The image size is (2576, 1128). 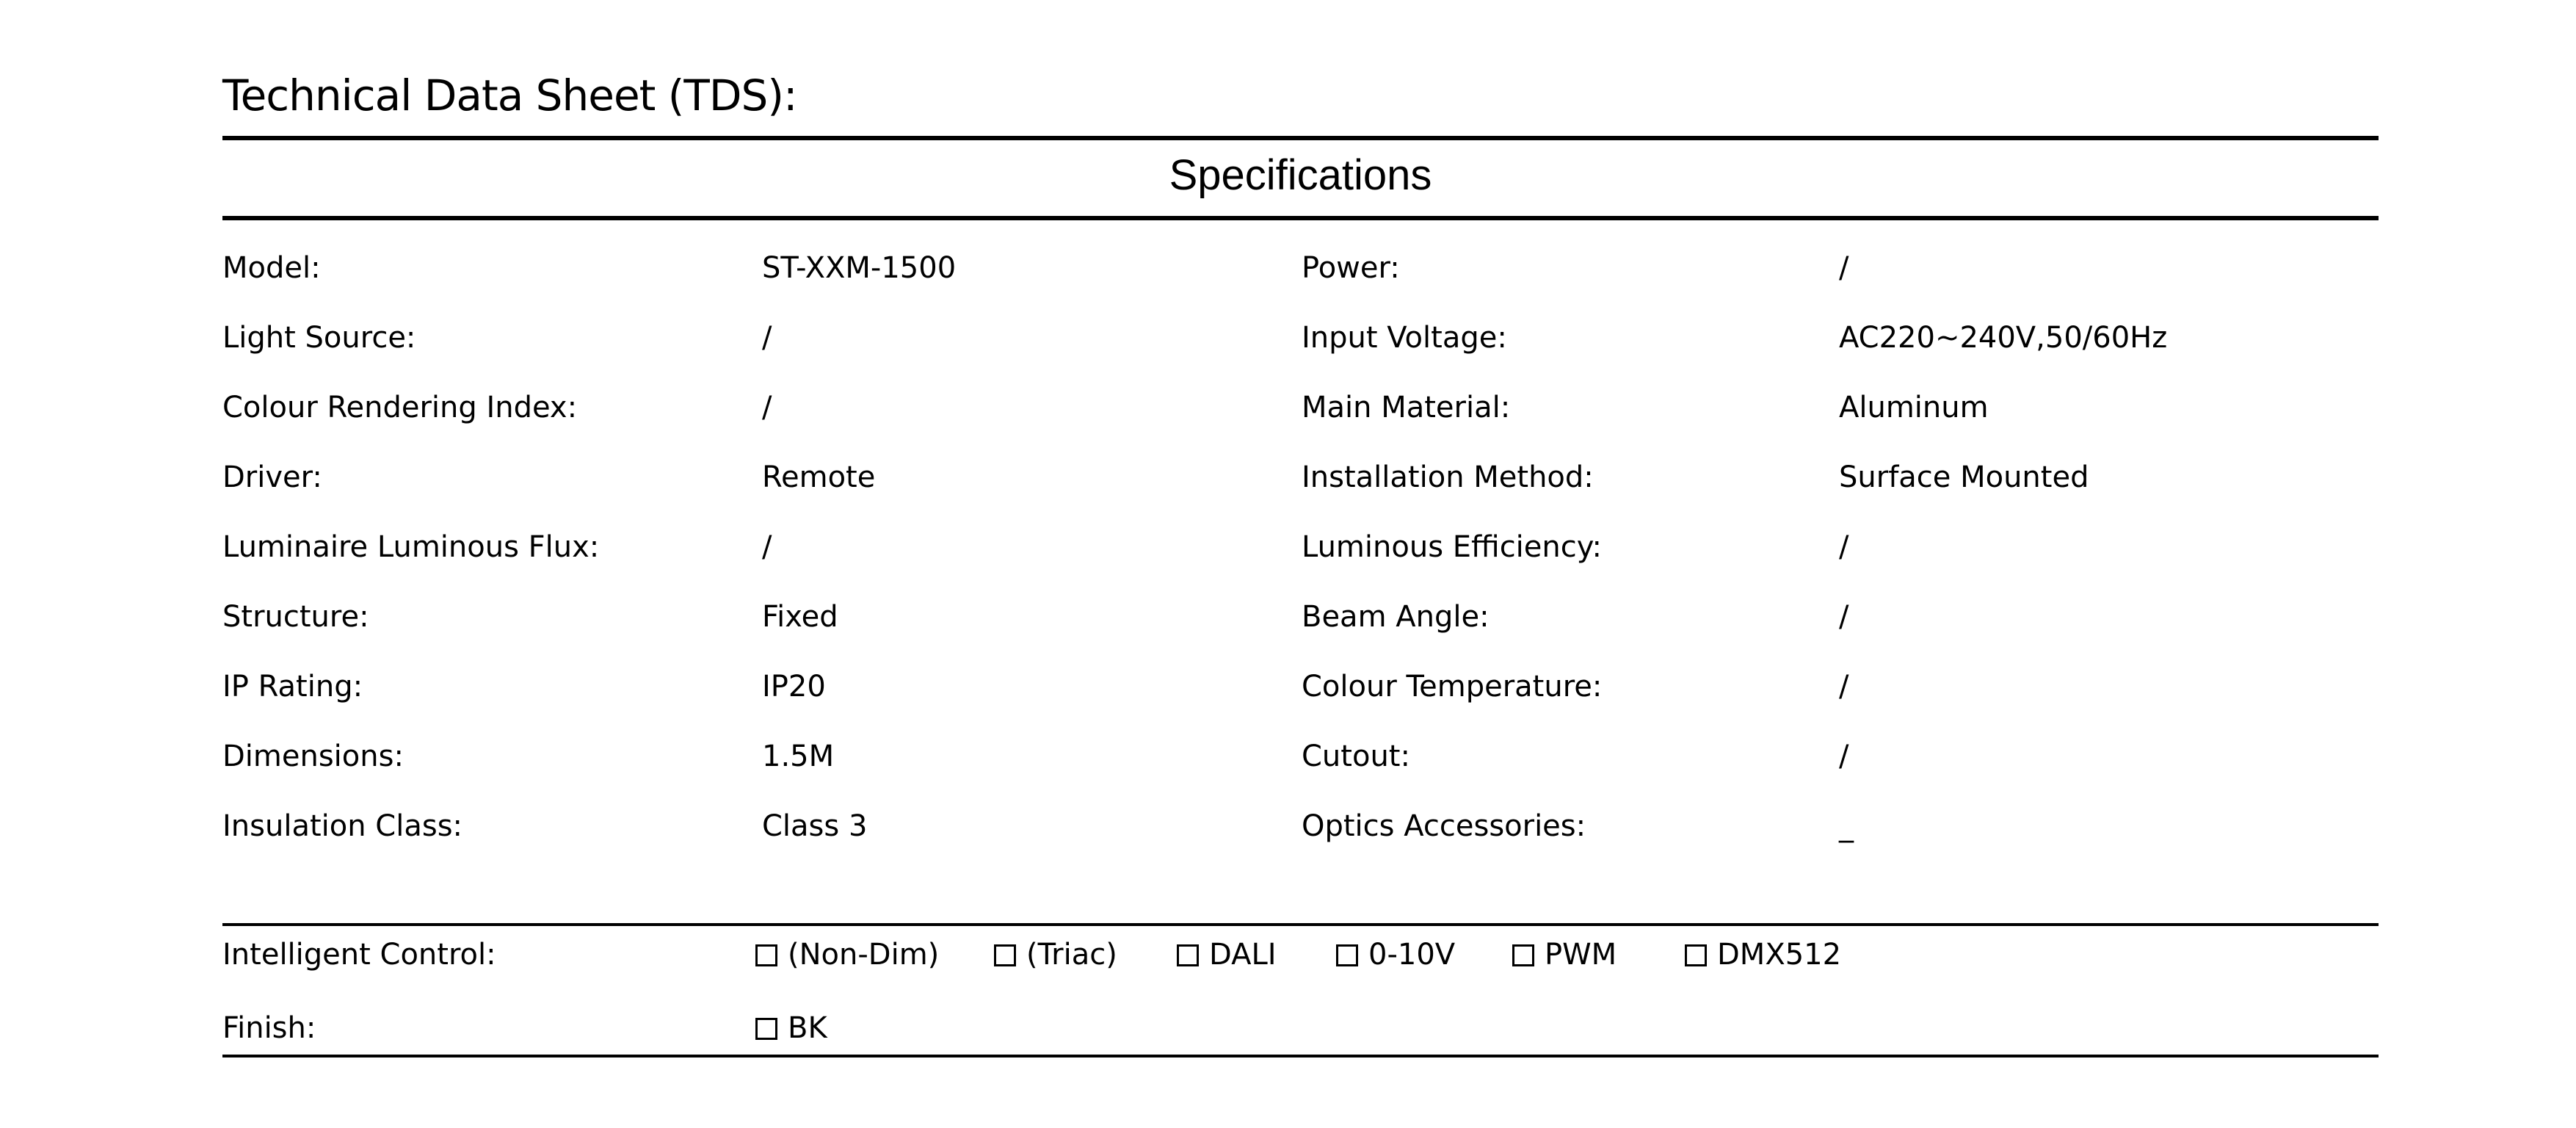 I want to click on checkbox-option: (Non-Dim), so click(x=847, y=954).